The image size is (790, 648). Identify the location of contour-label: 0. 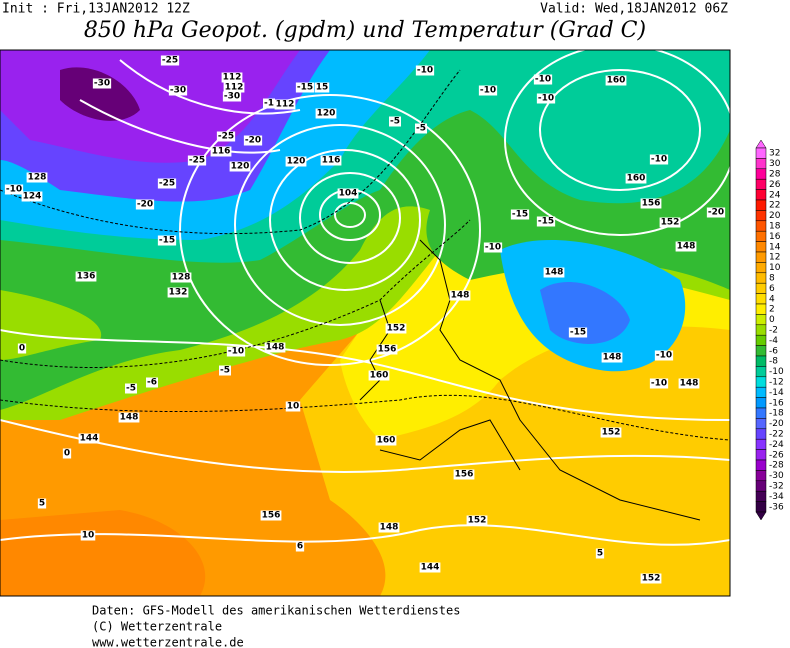
(22, 349).